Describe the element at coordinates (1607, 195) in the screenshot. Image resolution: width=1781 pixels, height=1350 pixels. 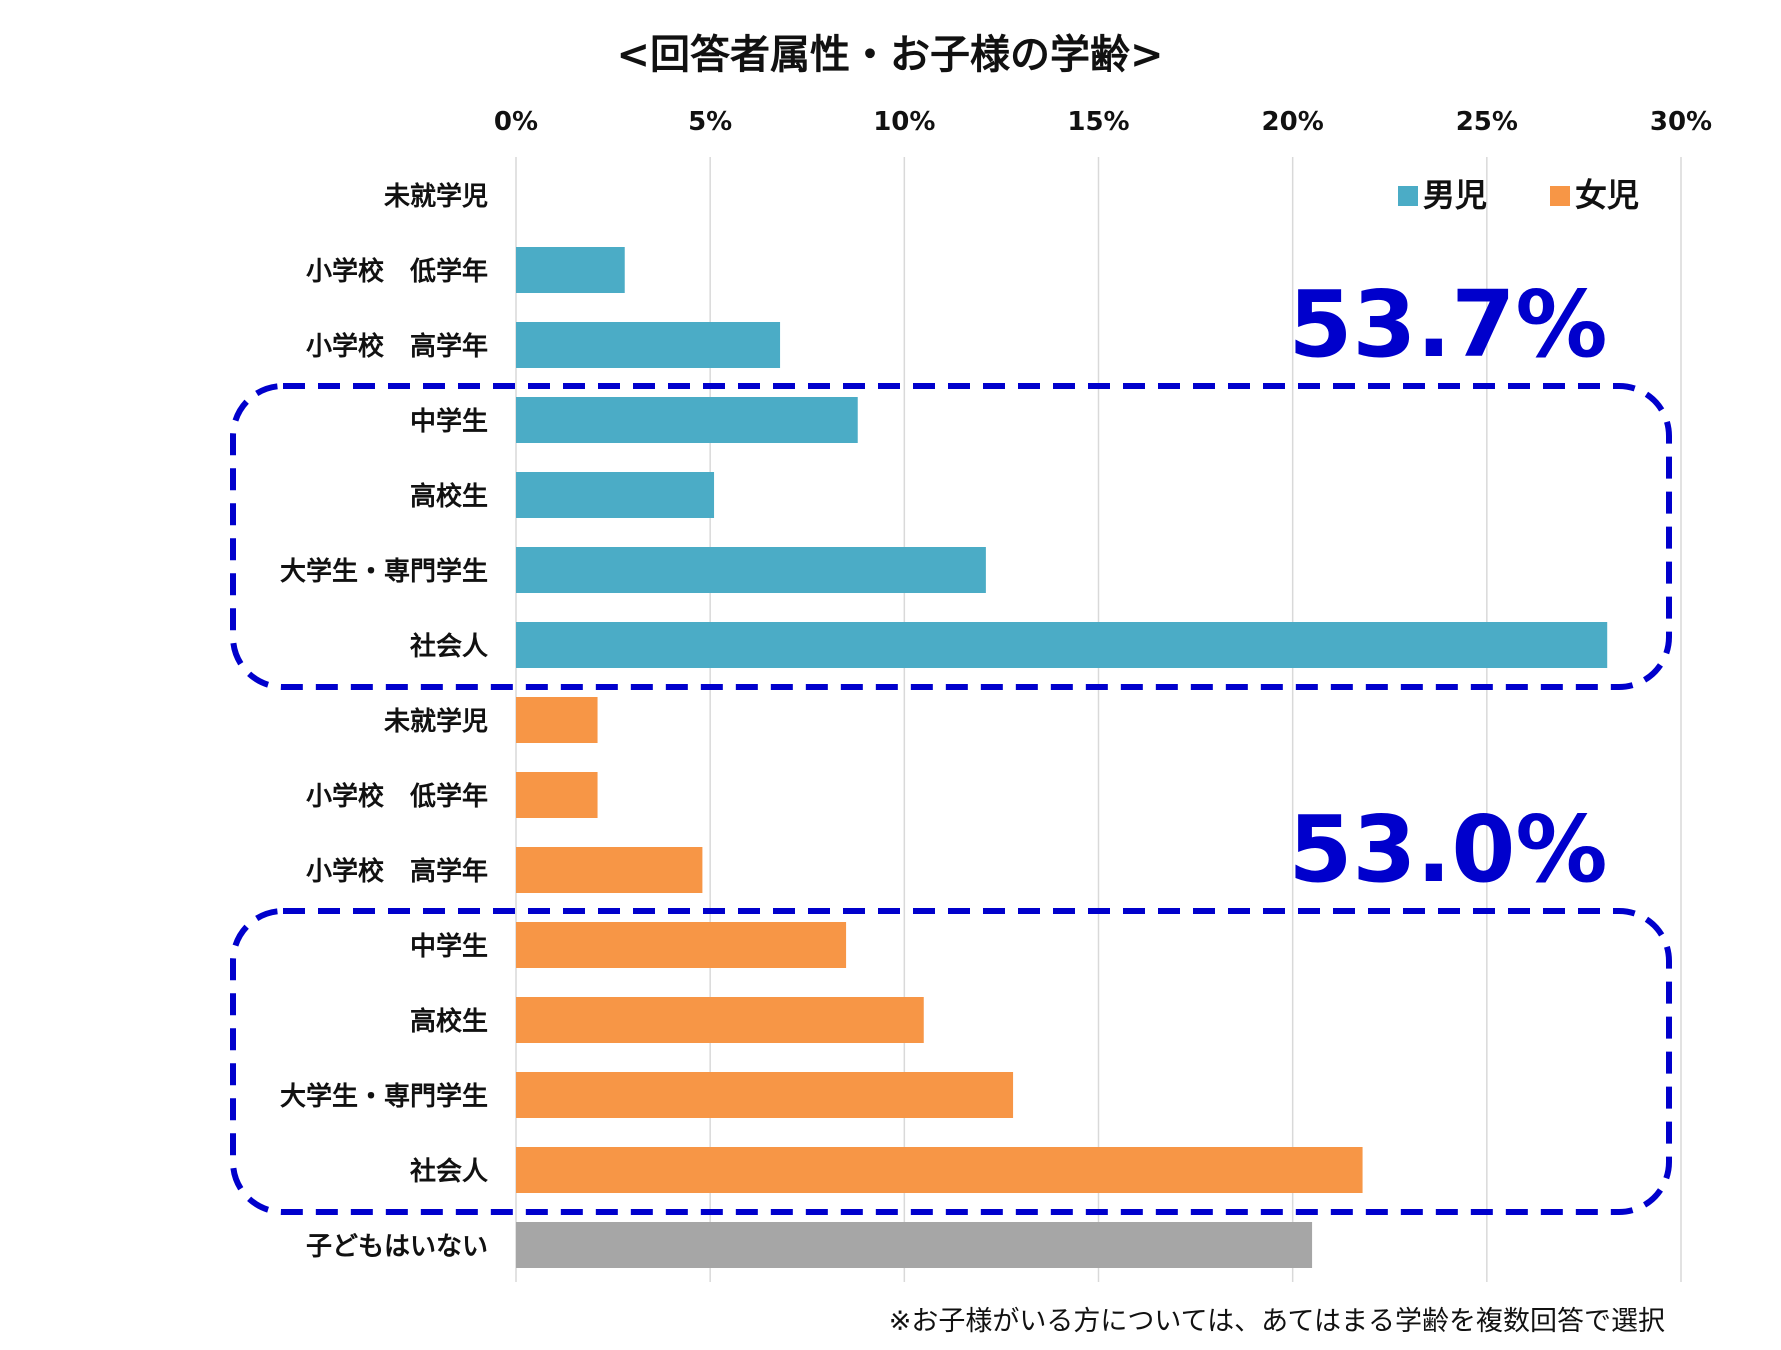
I see `legend-label: 女児` at that location.